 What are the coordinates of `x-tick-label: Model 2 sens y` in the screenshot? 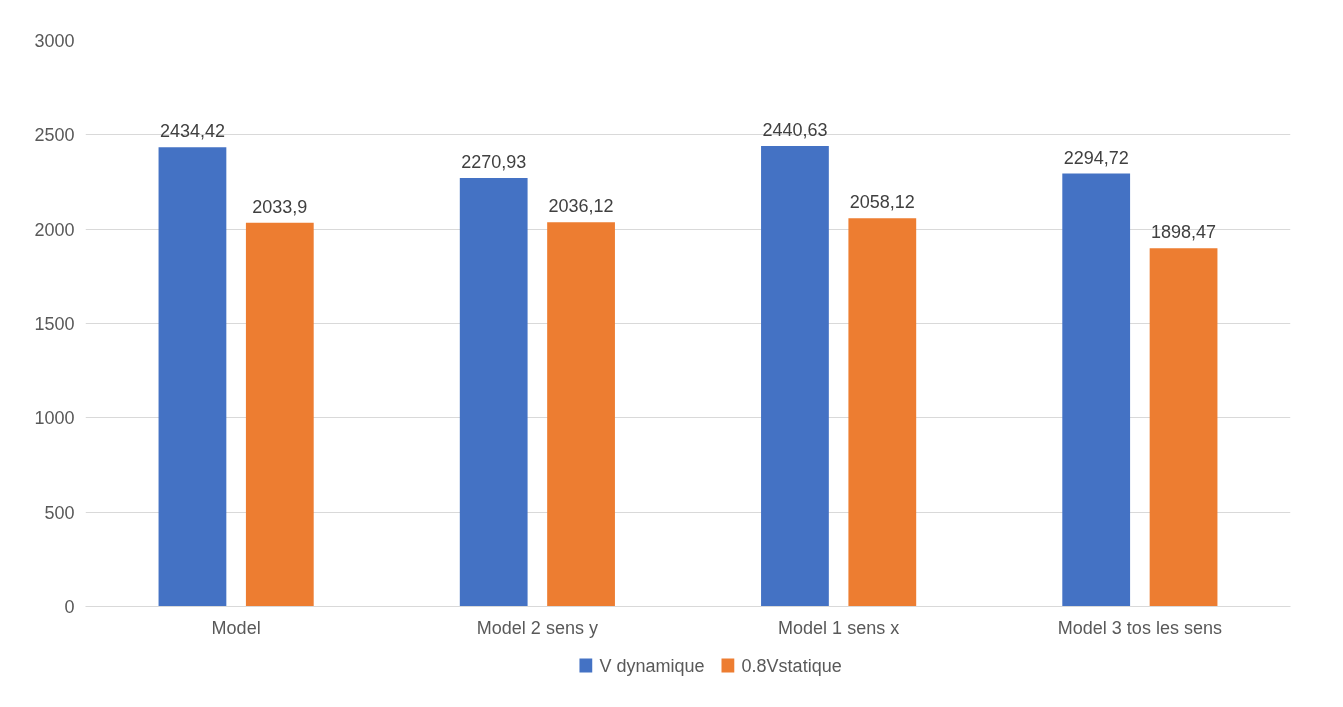 It's located at (537, 627).